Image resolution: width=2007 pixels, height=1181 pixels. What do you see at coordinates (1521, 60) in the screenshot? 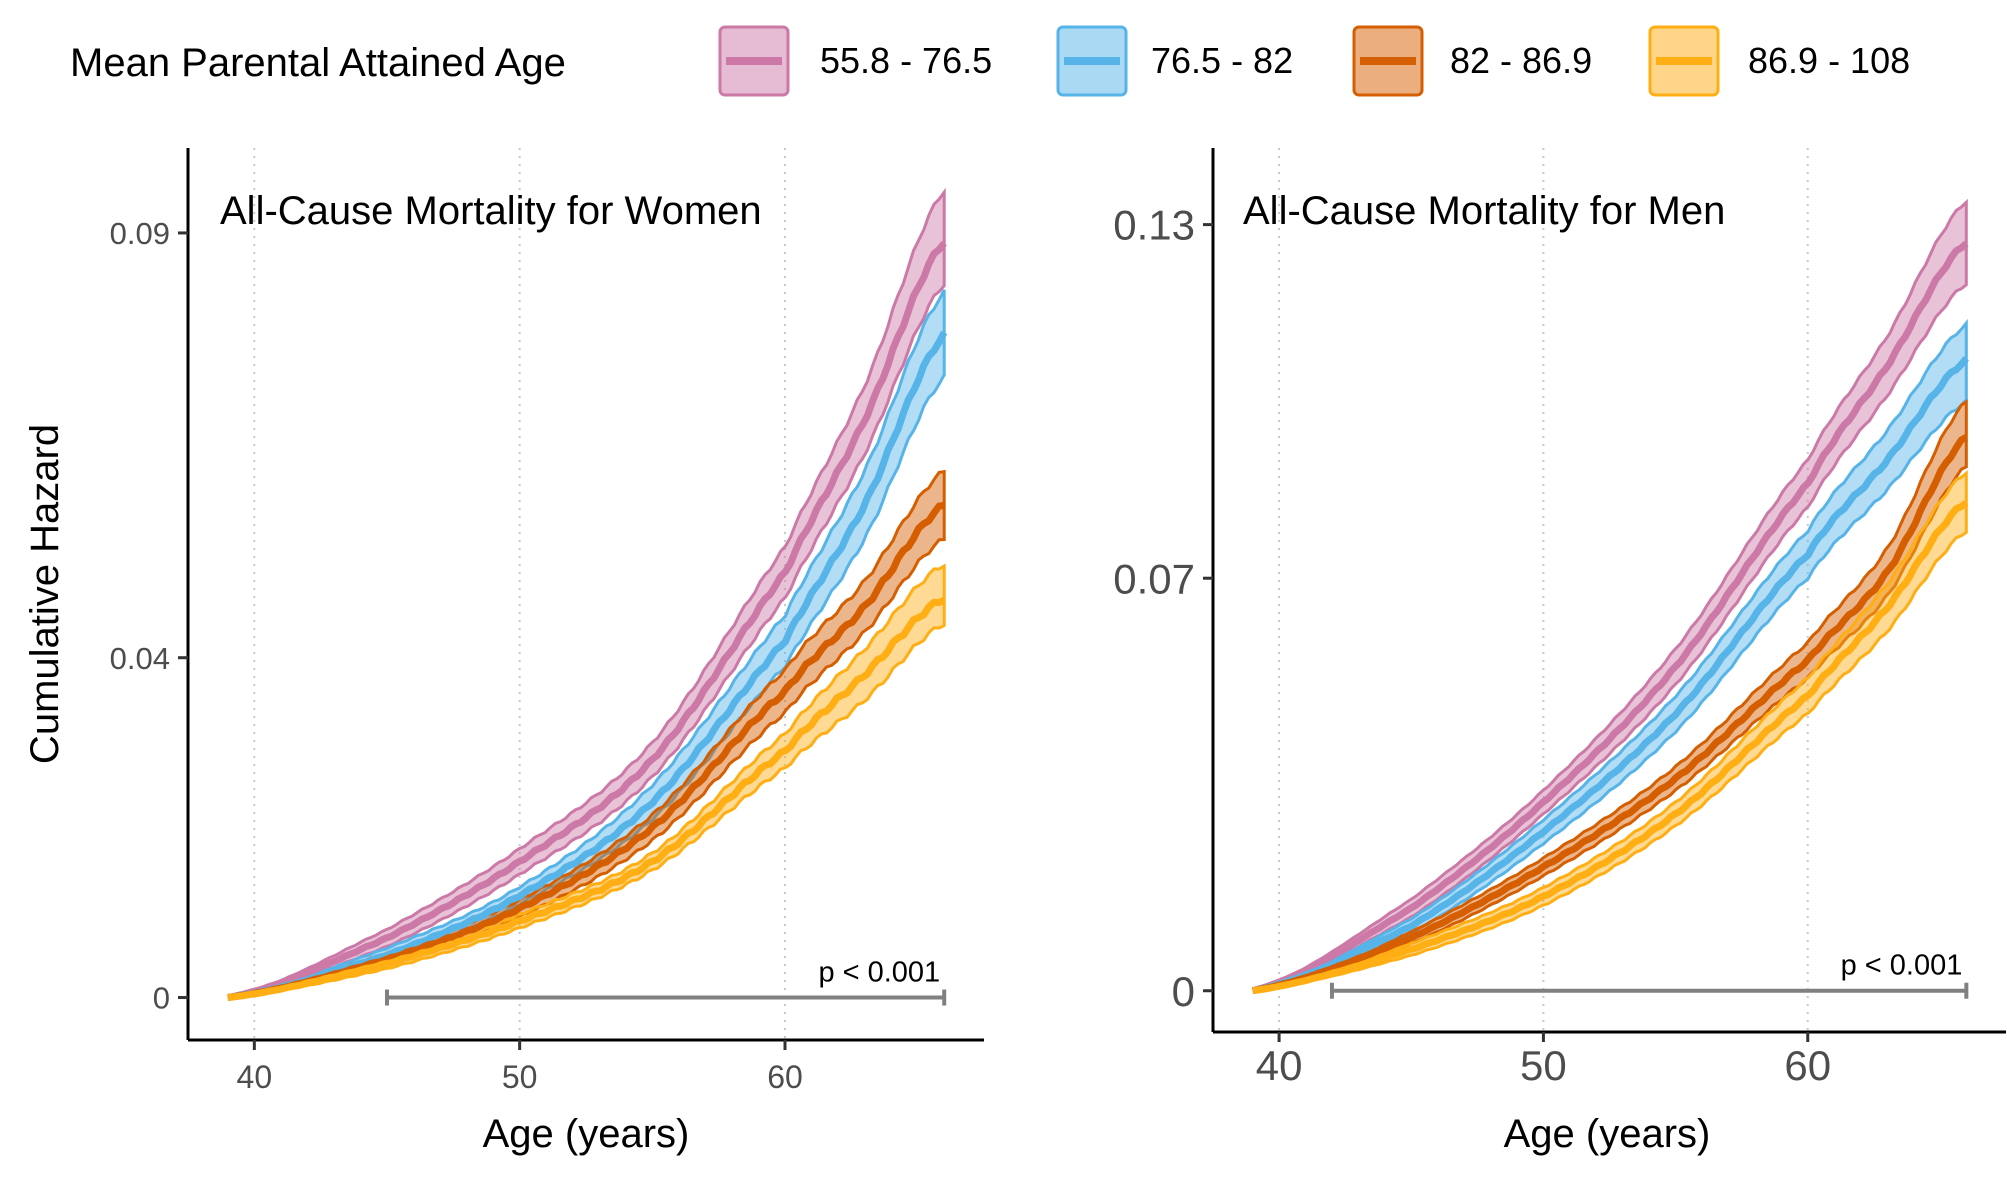
I see `legend-label: 82 - 86.9` at bounding box center [1521, 60].